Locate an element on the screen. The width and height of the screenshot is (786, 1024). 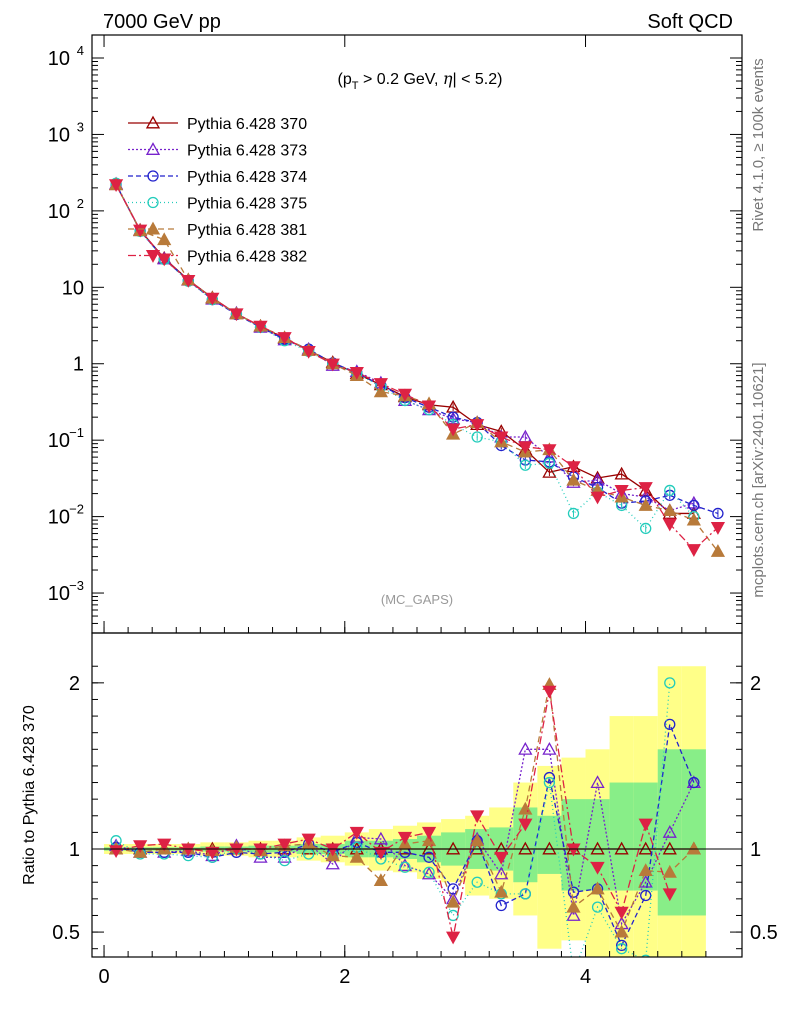
ratio-tick-label-right: 2 is located at coordinates (755, 684).